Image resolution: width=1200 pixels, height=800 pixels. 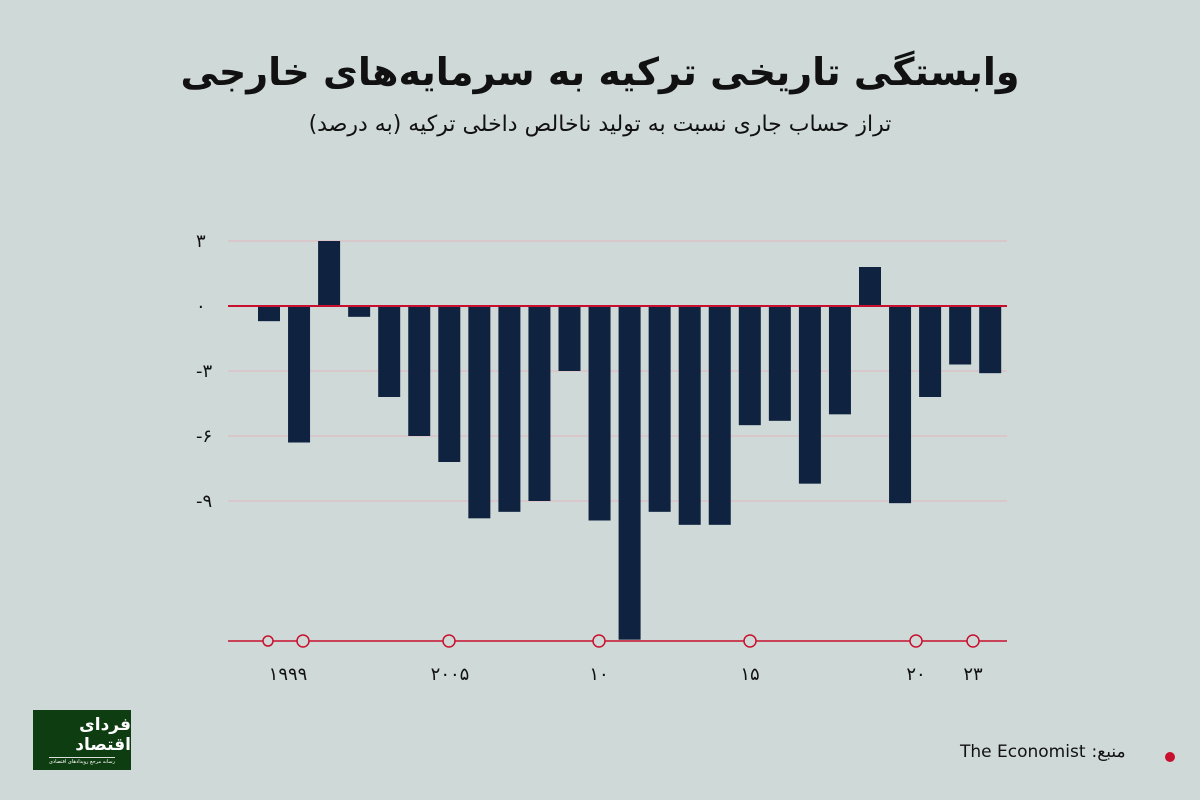 What do you see at coordinates (539, 403) in the screenshot?
I see `bar-2008` at bounding box center [539, 403].